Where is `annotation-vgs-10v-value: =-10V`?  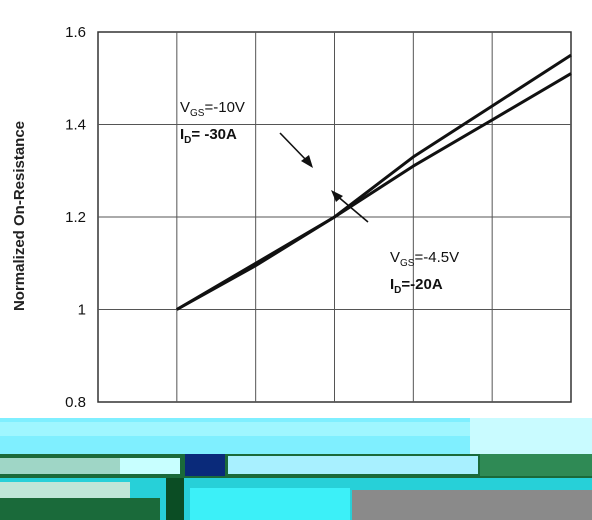
annotation-vgs-10v-value: =-10V is located at coordinates (224, 107).